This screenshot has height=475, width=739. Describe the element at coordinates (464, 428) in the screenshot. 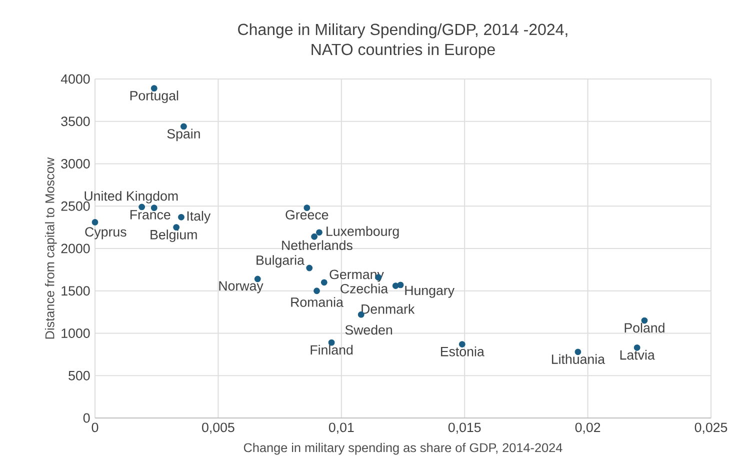

I see `x-tick-label: 0,015` at that location.